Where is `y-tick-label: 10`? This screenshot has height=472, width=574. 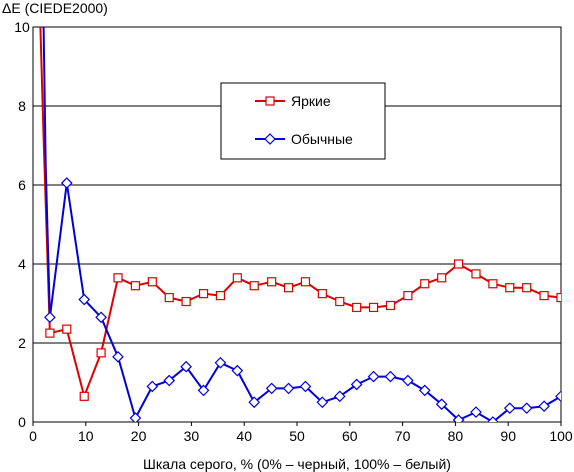 y-tick-label: 10 is located at coordinates (22, 27).